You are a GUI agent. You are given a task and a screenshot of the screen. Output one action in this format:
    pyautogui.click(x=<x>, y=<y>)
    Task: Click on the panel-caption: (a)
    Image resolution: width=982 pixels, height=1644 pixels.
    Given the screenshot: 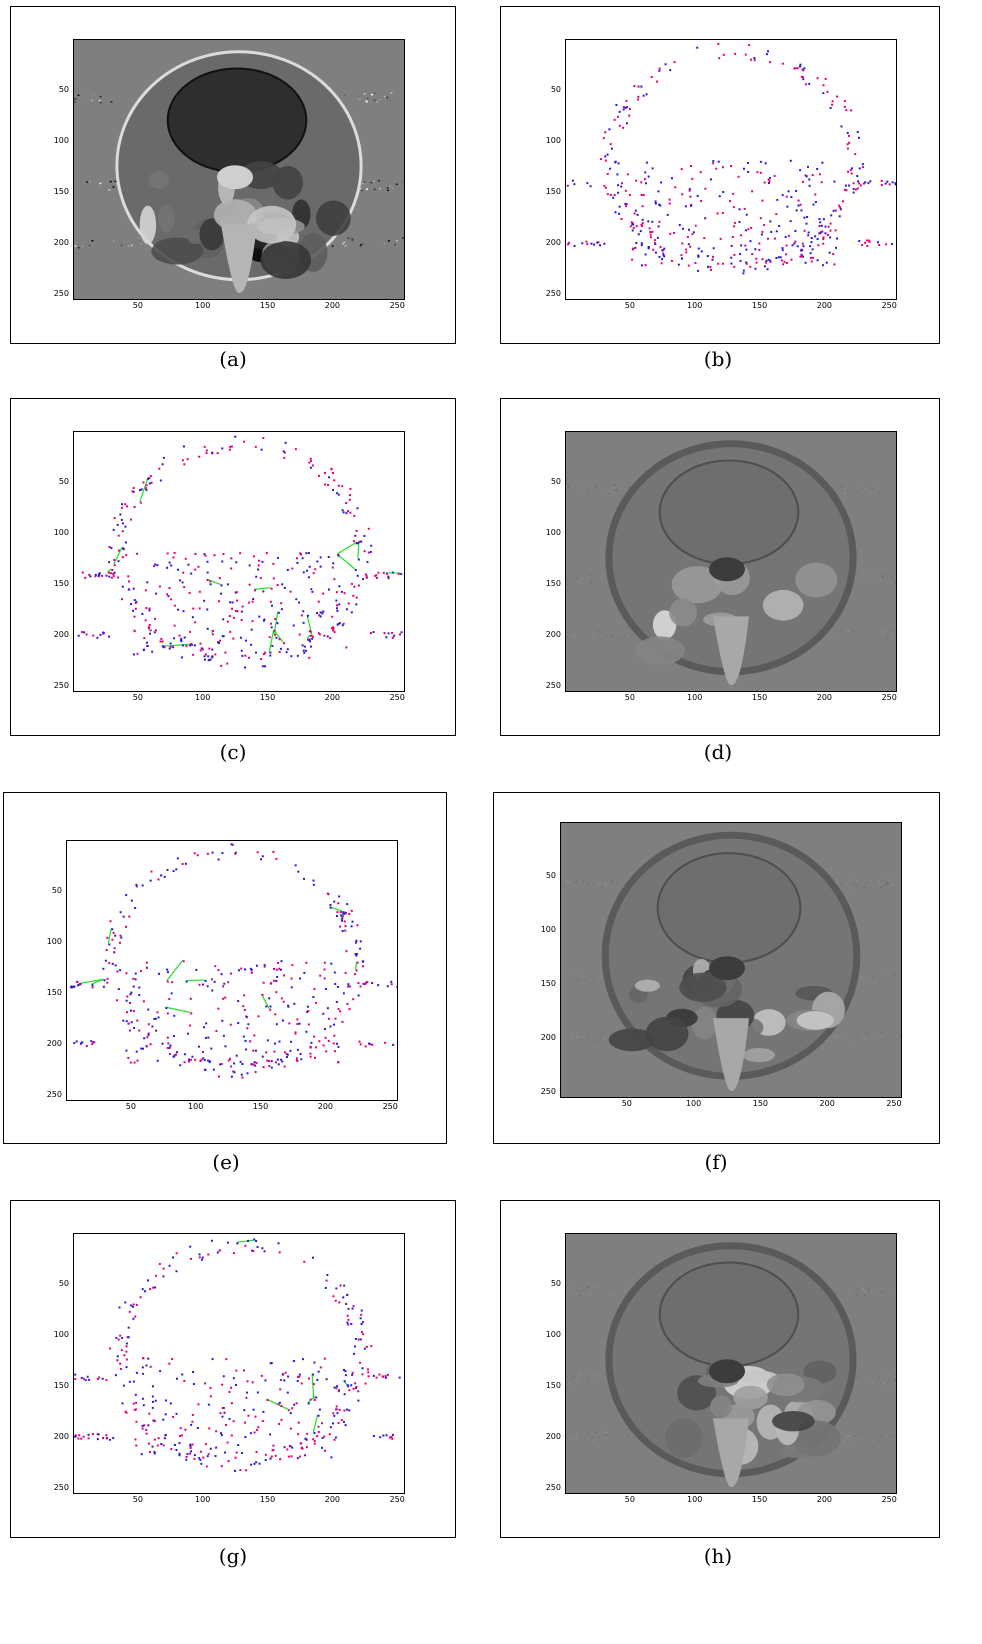 What is the action you would take?
    pyautogui.click(x=233, y=359)
    